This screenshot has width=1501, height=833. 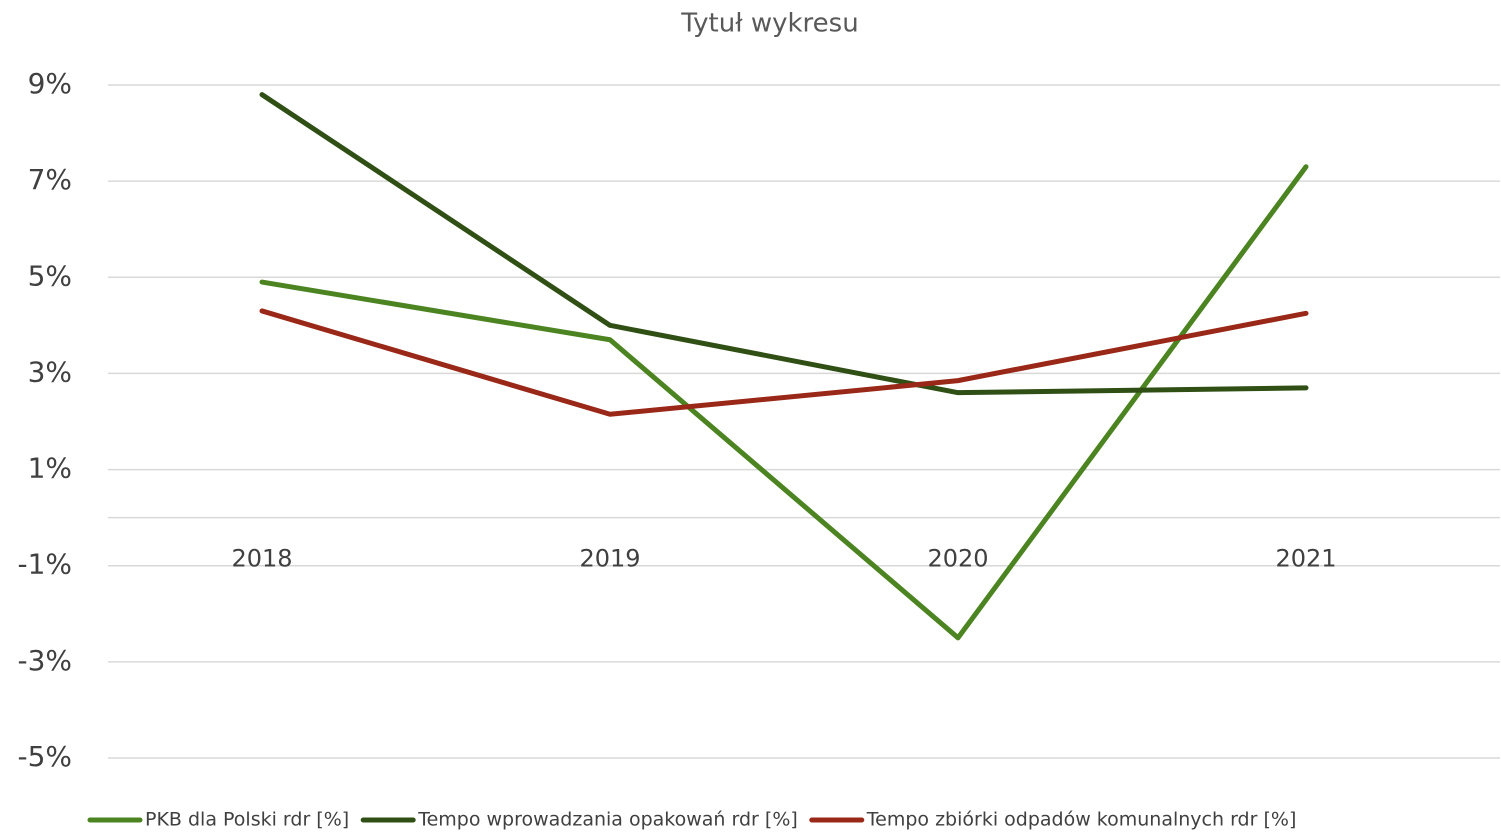 I want to click on y-tick-label: 5%, so click(x=50, y=275).